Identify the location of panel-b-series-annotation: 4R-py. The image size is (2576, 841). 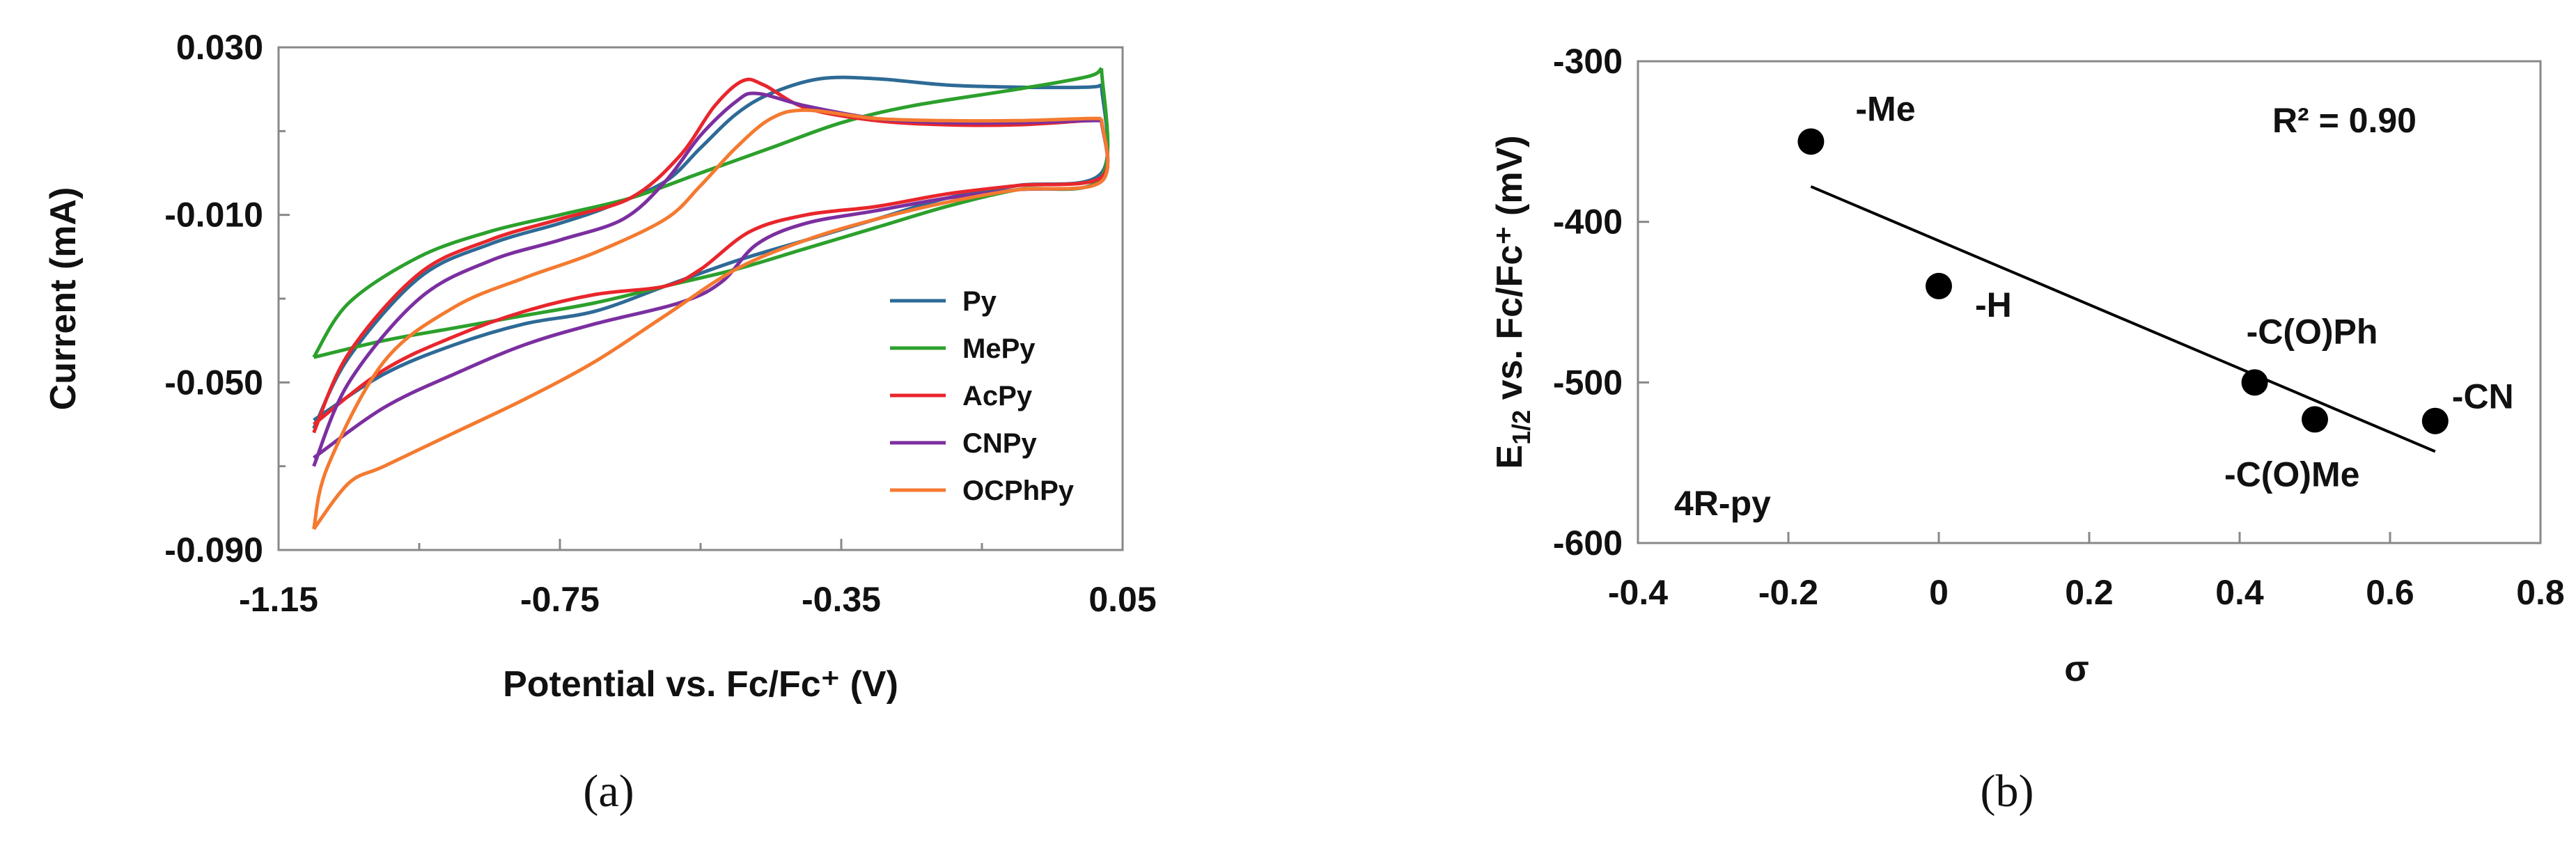
(1722, 503).